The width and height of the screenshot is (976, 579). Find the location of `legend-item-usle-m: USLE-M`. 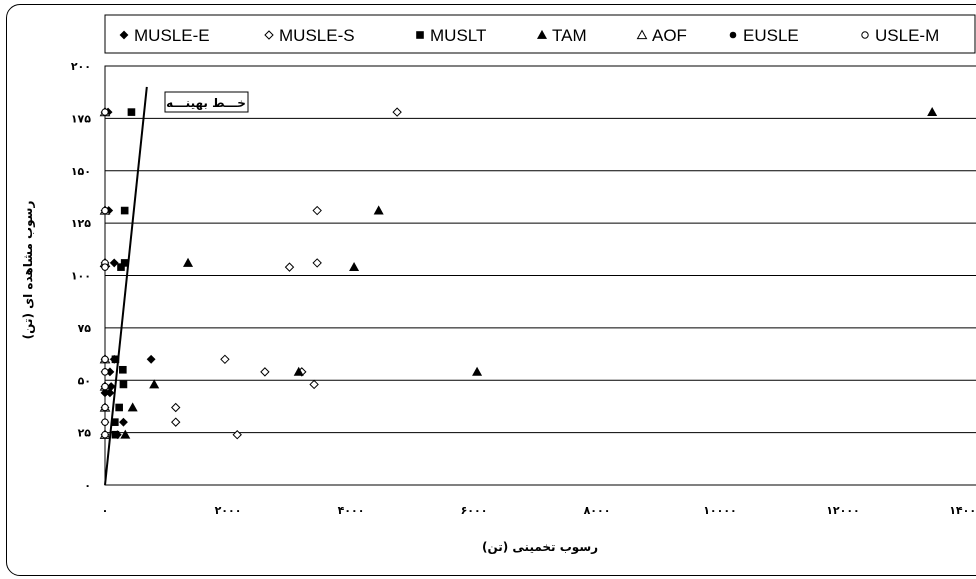

legend-item-usle-m: USLE-M is located at coordinates (900, 35).